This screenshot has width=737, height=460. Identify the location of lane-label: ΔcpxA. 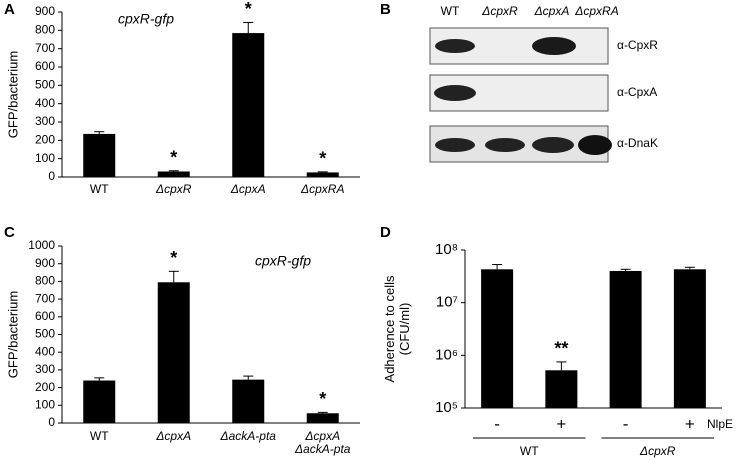
(552, 11).